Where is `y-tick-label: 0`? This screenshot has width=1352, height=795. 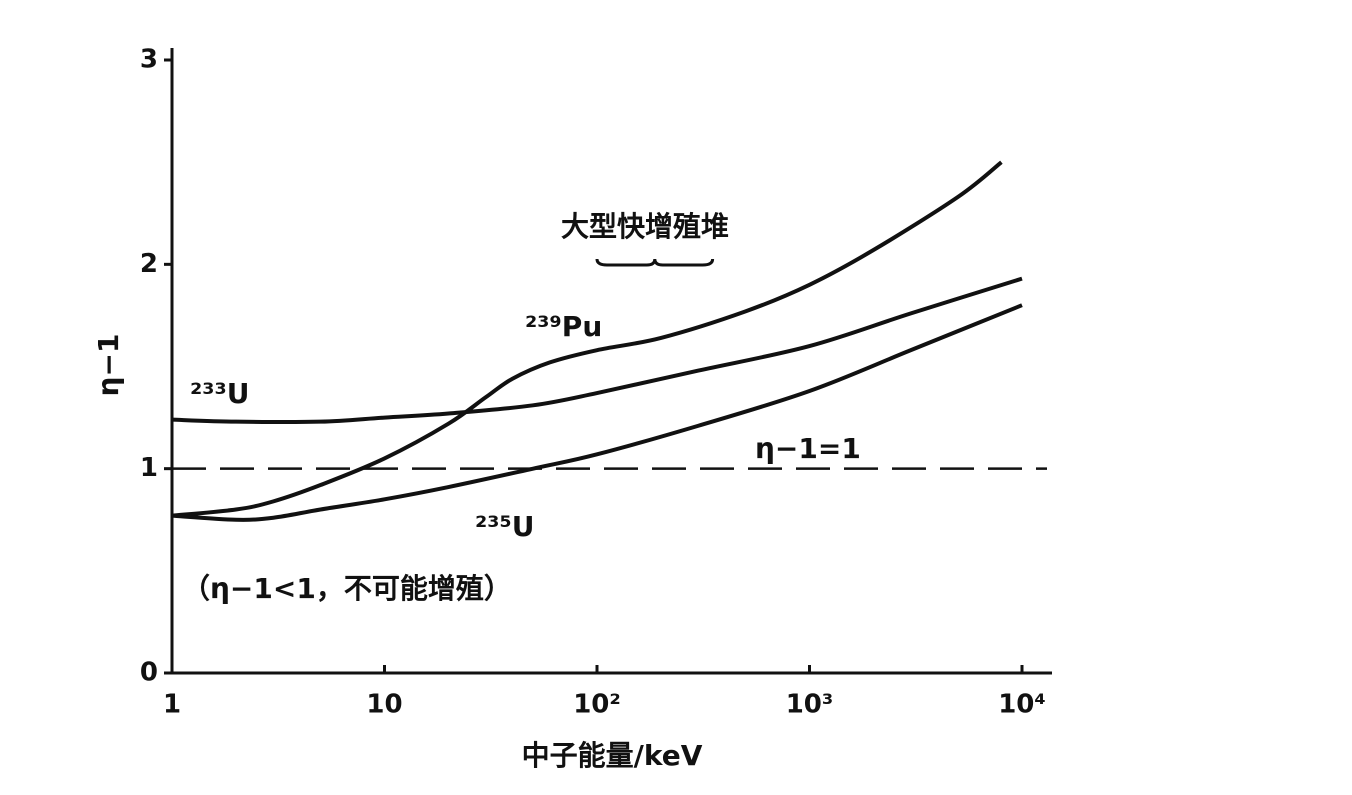 y-tick-label: 0 is located at coordinates (149, 673).